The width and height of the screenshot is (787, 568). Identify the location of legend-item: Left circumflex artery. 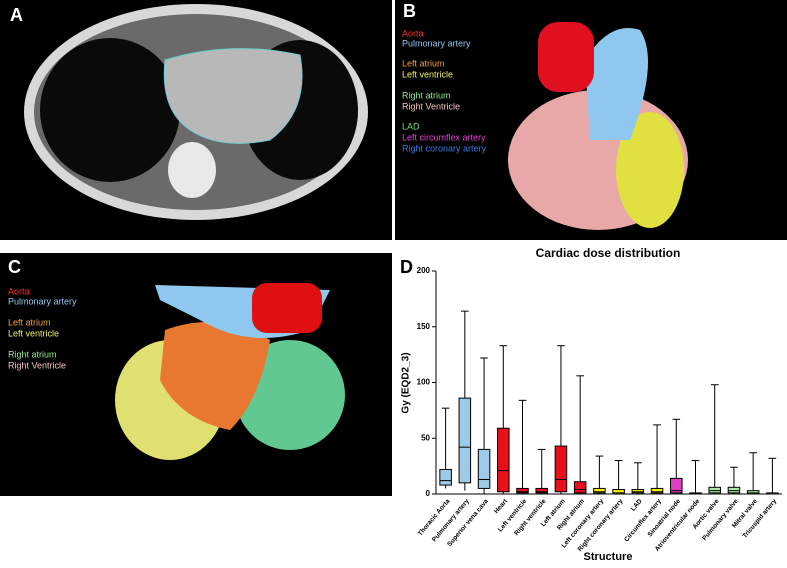
(444, 137).